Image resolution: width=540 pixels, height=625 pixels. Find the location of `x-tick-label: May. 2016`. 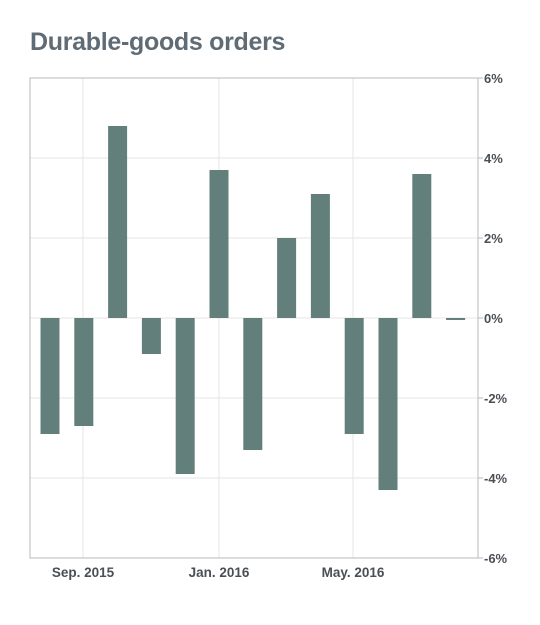

x-tick-label: May. 2016 is located at coordinates (353, 572).